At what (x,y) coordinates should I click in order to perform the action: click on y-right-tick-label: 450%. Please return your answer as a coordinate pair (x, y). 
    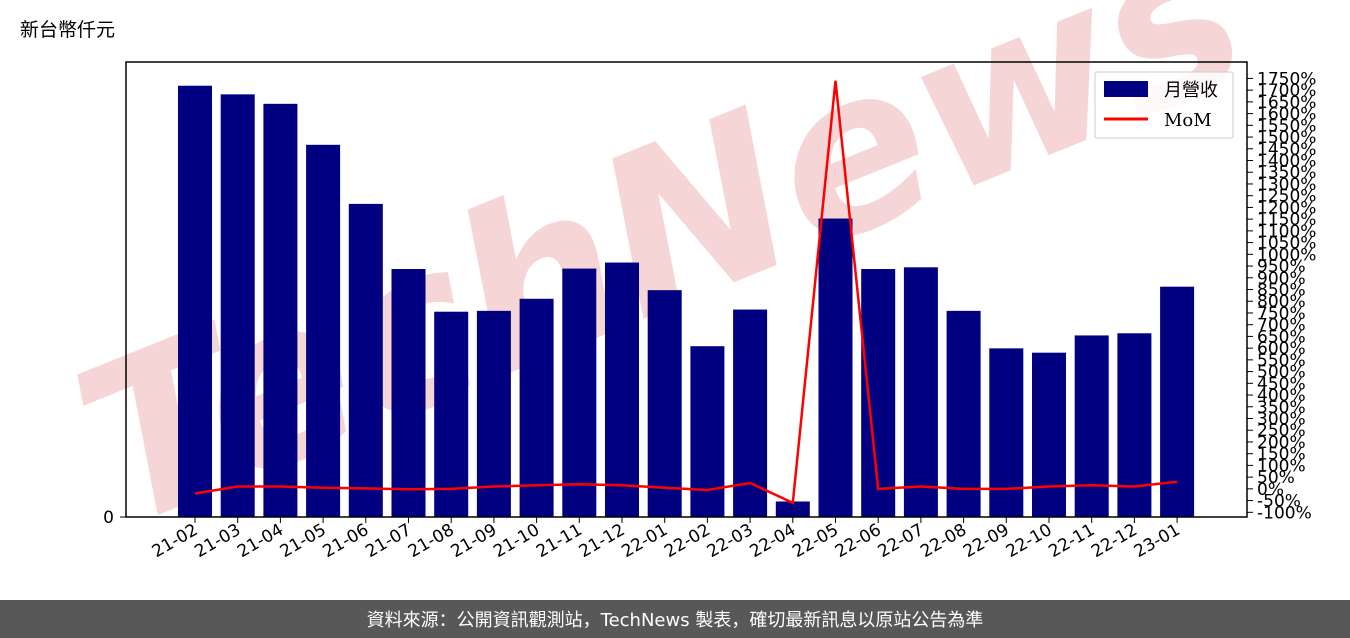
    Looking at the image, I should click on (1281, 384).